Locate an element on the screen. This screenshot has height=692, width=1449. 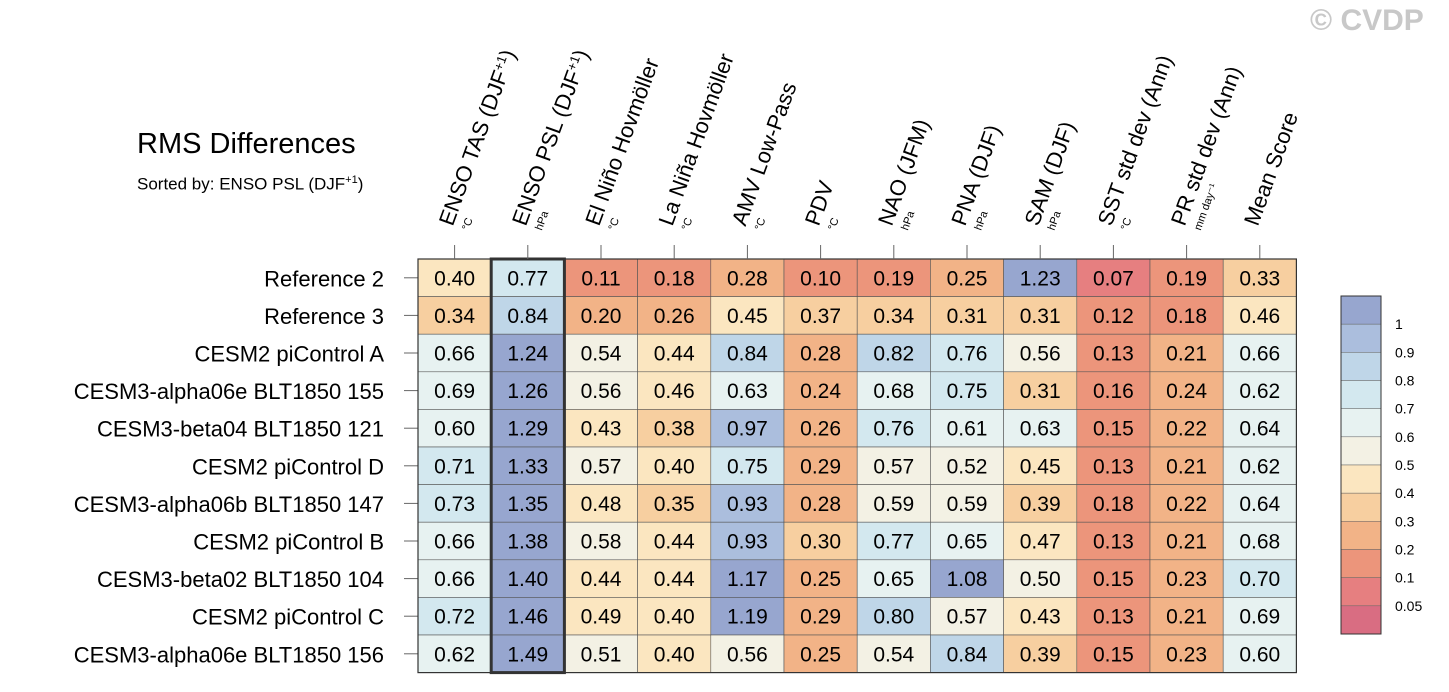
cell-value: 1.46 is located at coordinates (527, 617).